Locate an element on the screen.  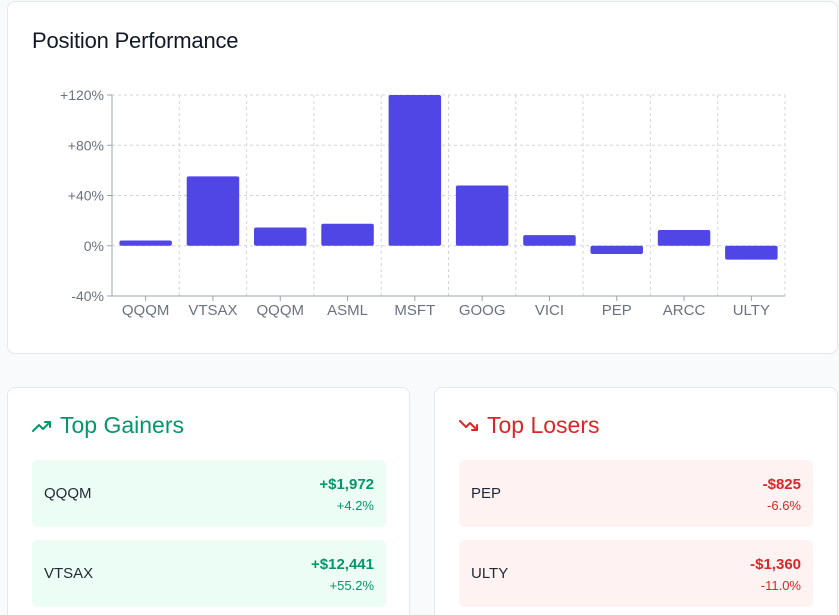
loser-symbol: ULTY is located at coordinates (490, 573).